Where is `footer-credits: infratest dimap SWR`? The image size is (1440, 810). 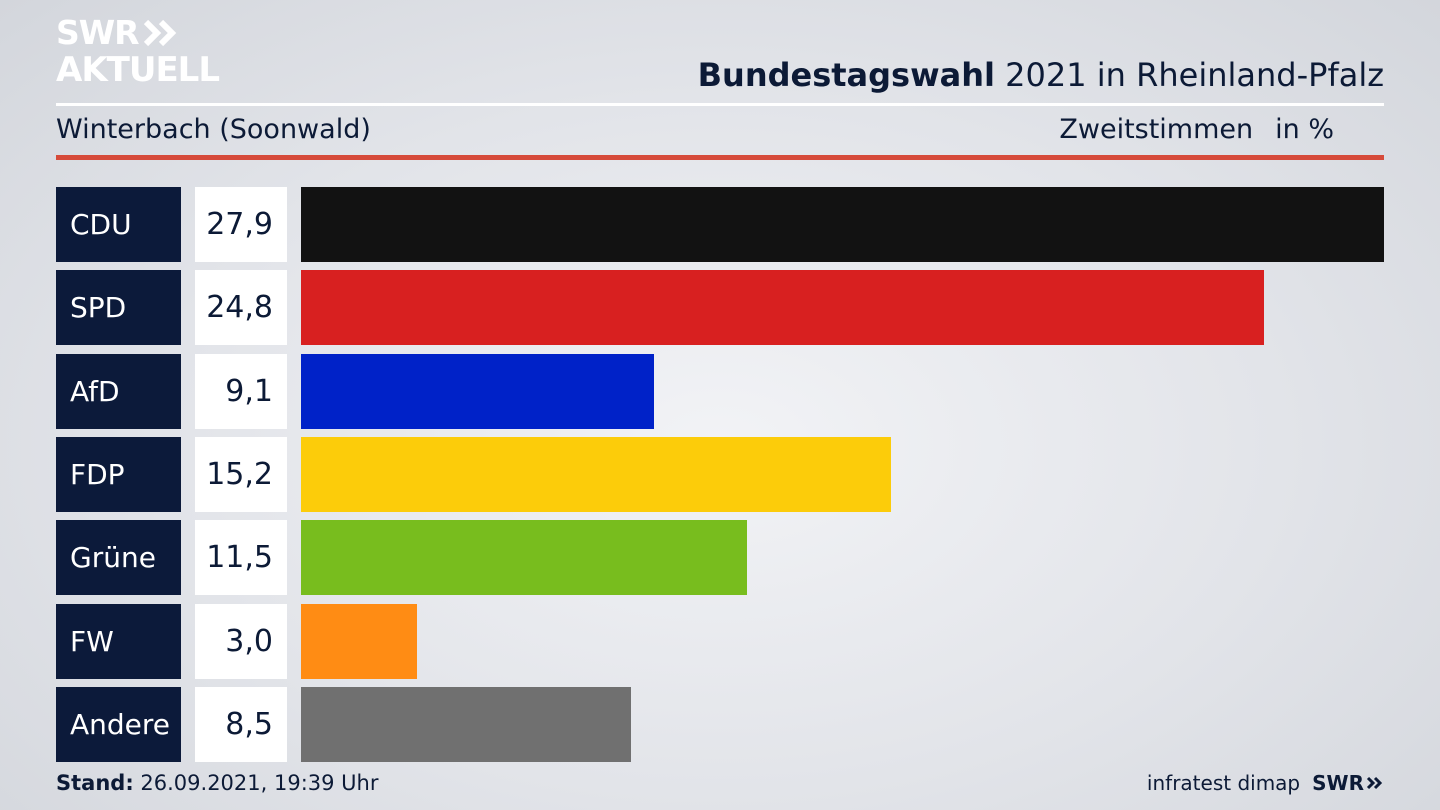
footer-credits: infratest dimap SWR is located at coordinates (1265, 783).